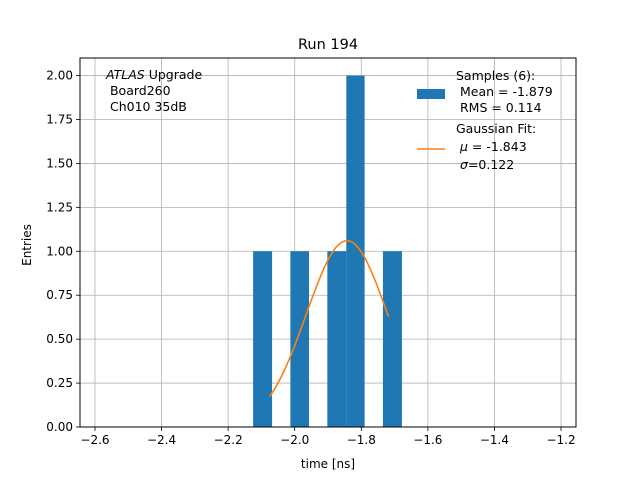  Describe the element at coordinates (496, 128) in the screenshot. I see `legend-fit-title: Gaussian Fit:` at that location.